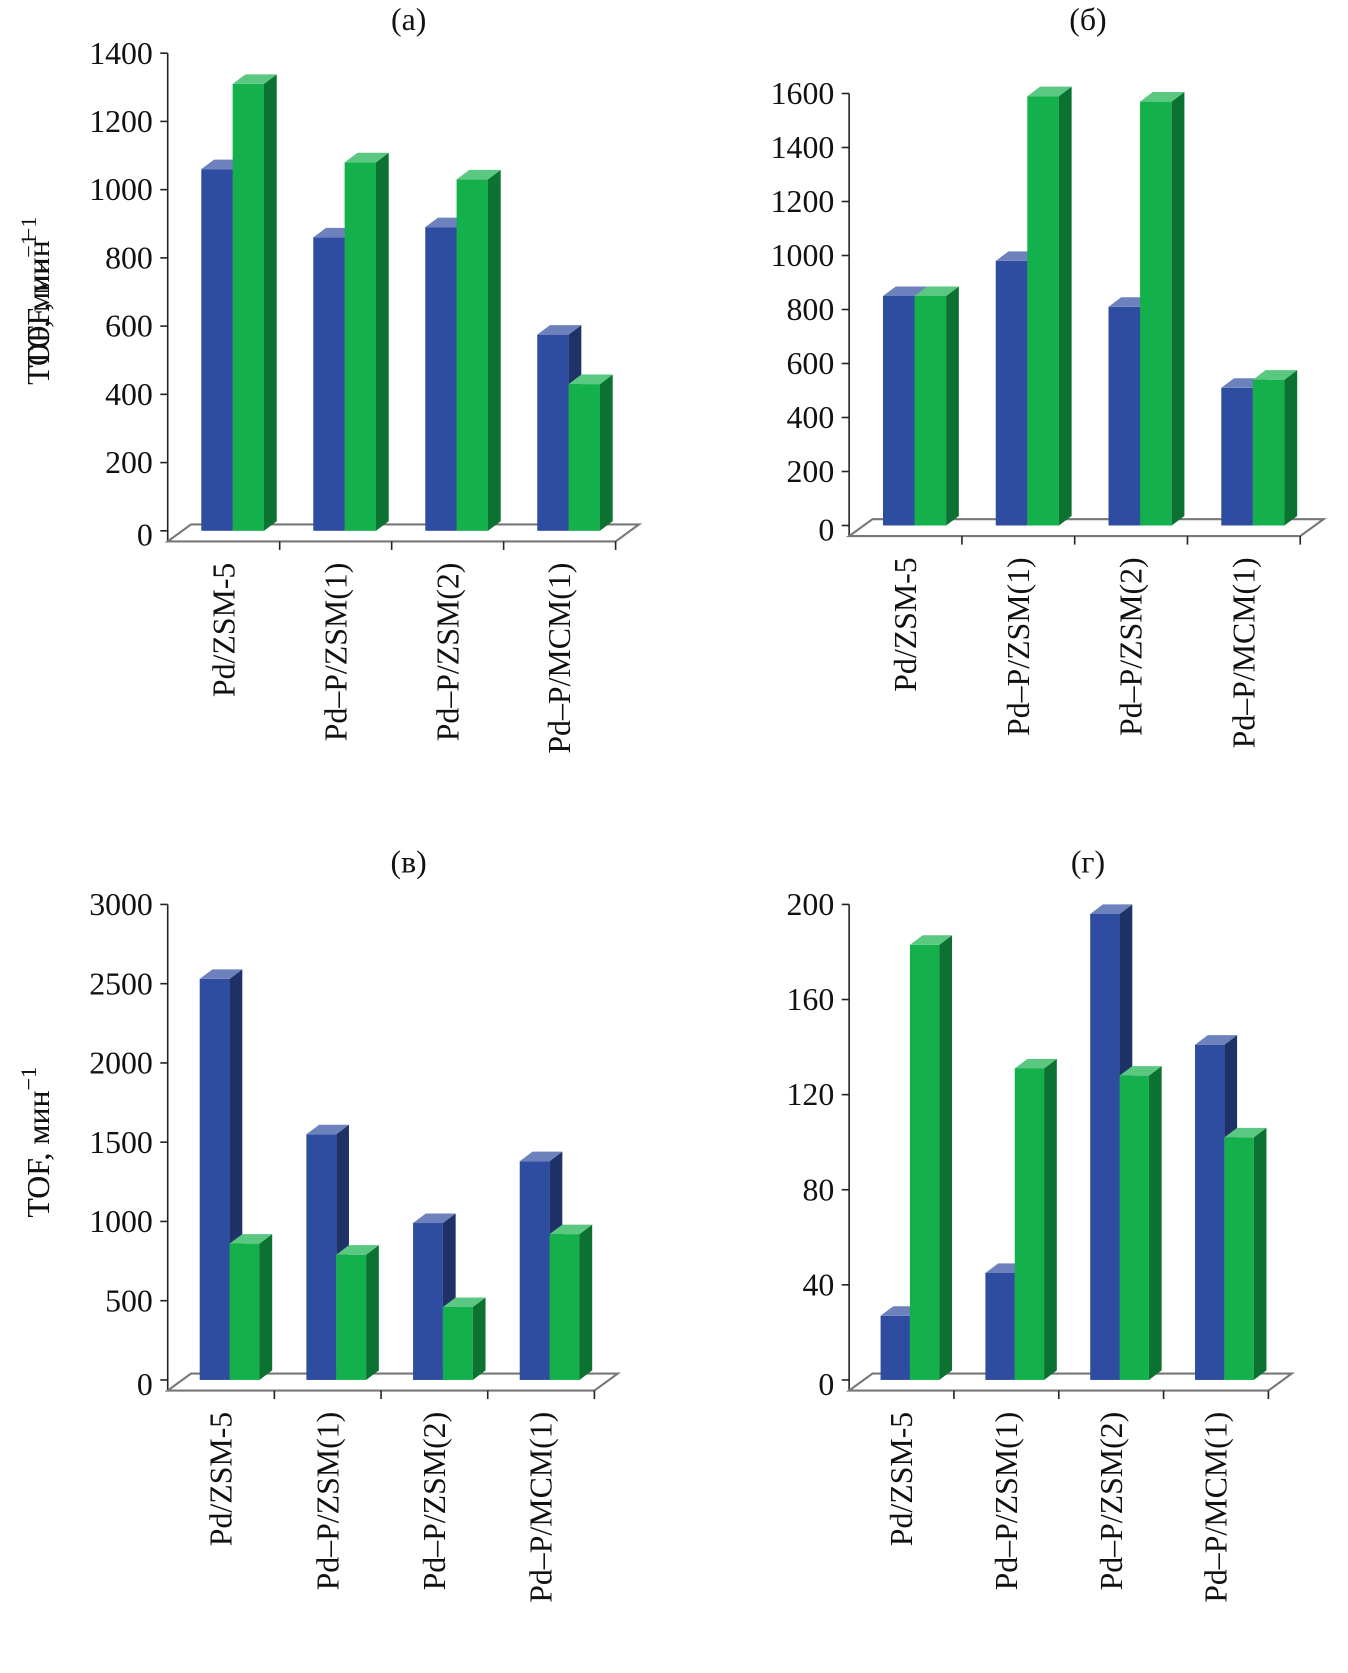 The width and height of the screenshot is (1348, 1673). I want to click on y-tick-label: 500, so click(129, 1300).